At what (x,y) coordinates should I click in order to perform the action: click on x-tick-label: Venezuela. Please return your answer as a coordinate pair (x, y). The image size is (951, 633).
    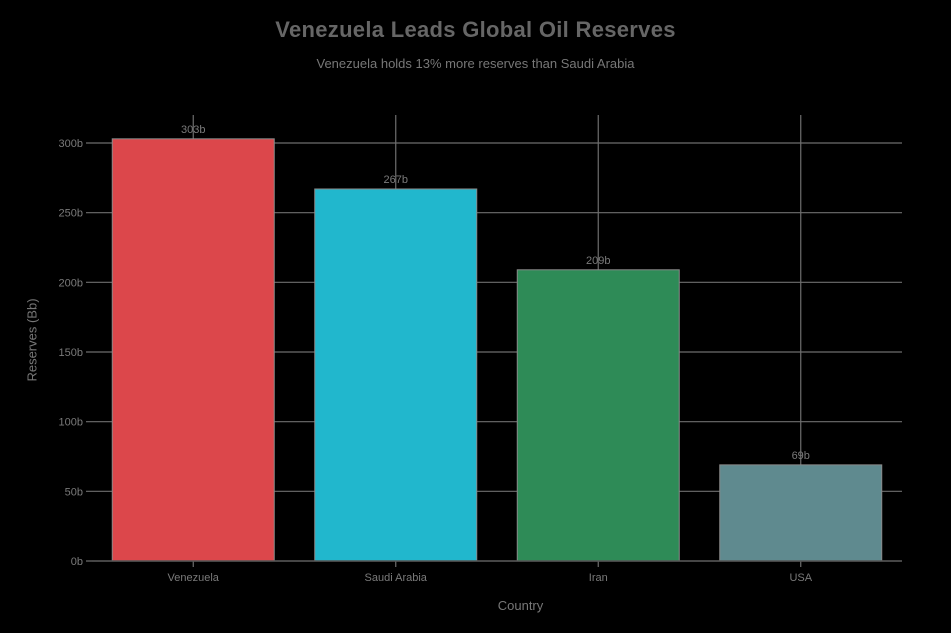
    Looking at the image, I should click on (194, 578).